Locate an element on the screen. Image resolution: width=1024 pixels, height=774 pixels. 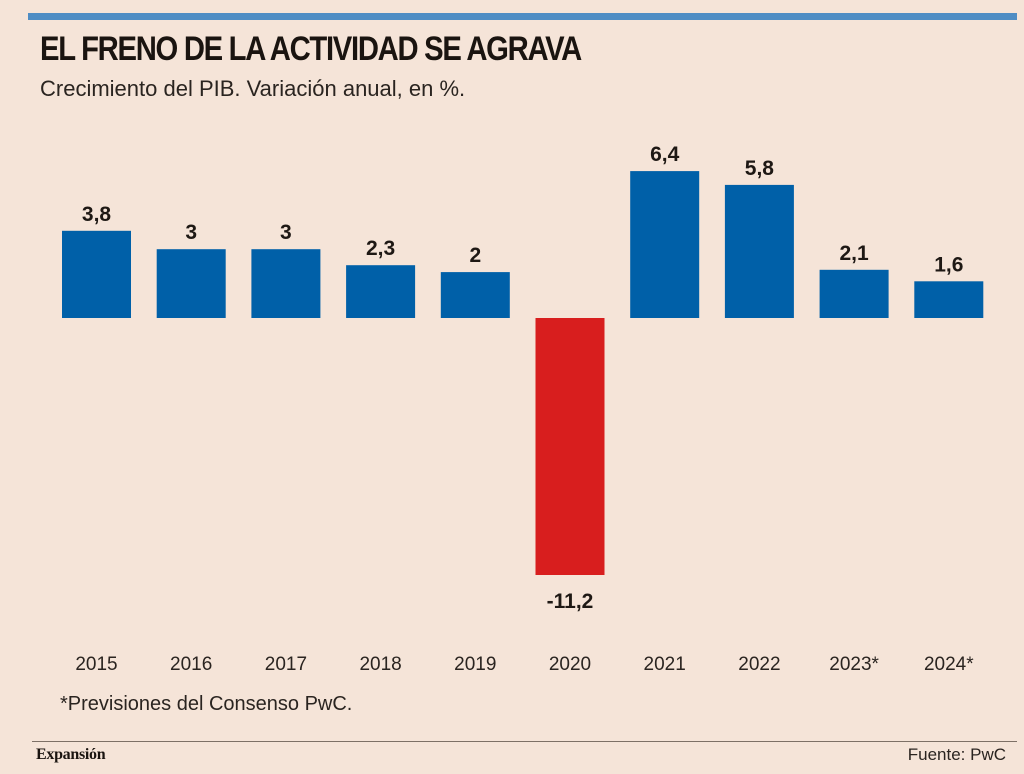
data-label: 2,1 is located at coordinates (854, 253).